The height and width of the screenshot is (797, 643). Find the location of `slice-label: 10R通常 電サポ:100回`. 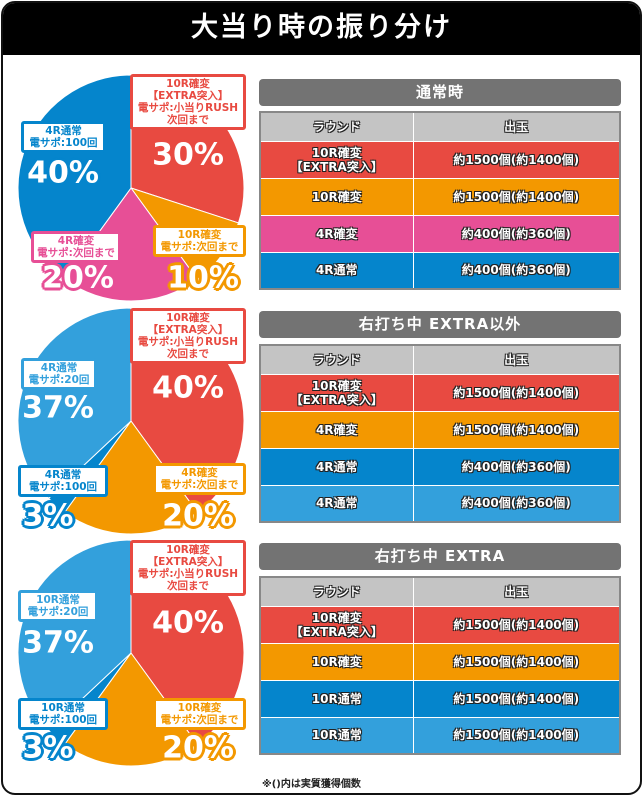

slice-label: 10R通常 電サポ:100回 is located at coordinates (63, 714).